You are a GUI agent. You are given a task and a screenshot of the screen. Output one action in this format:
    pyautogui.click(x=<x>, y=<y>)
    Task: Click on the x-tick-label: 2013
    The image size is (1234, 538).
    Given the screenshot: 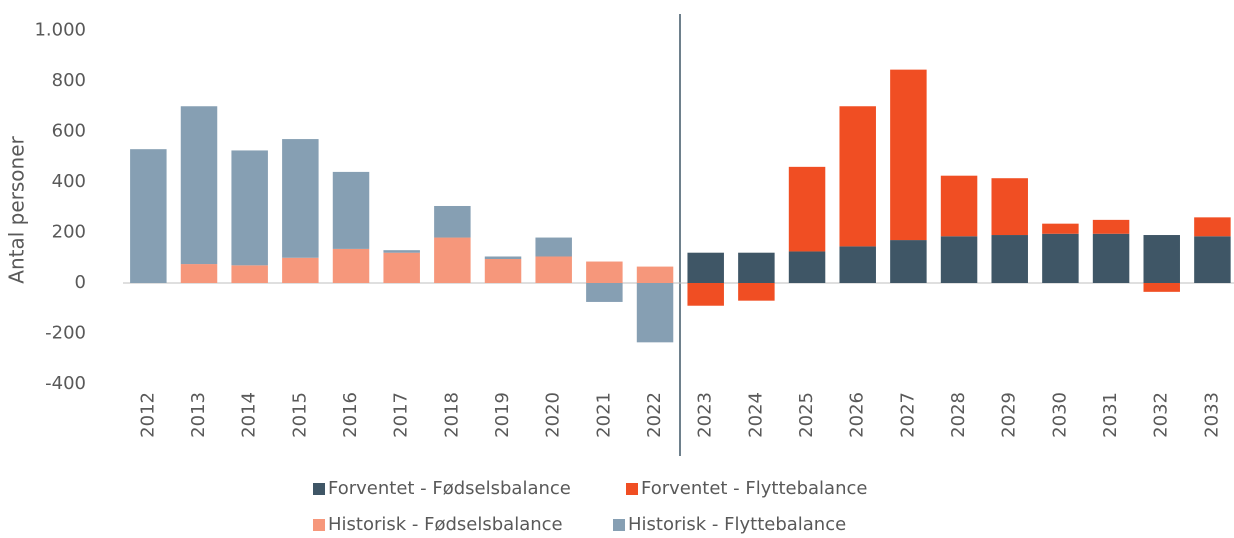 What is the action you would take?
    pyautogui.click(x=198, y=415)
    